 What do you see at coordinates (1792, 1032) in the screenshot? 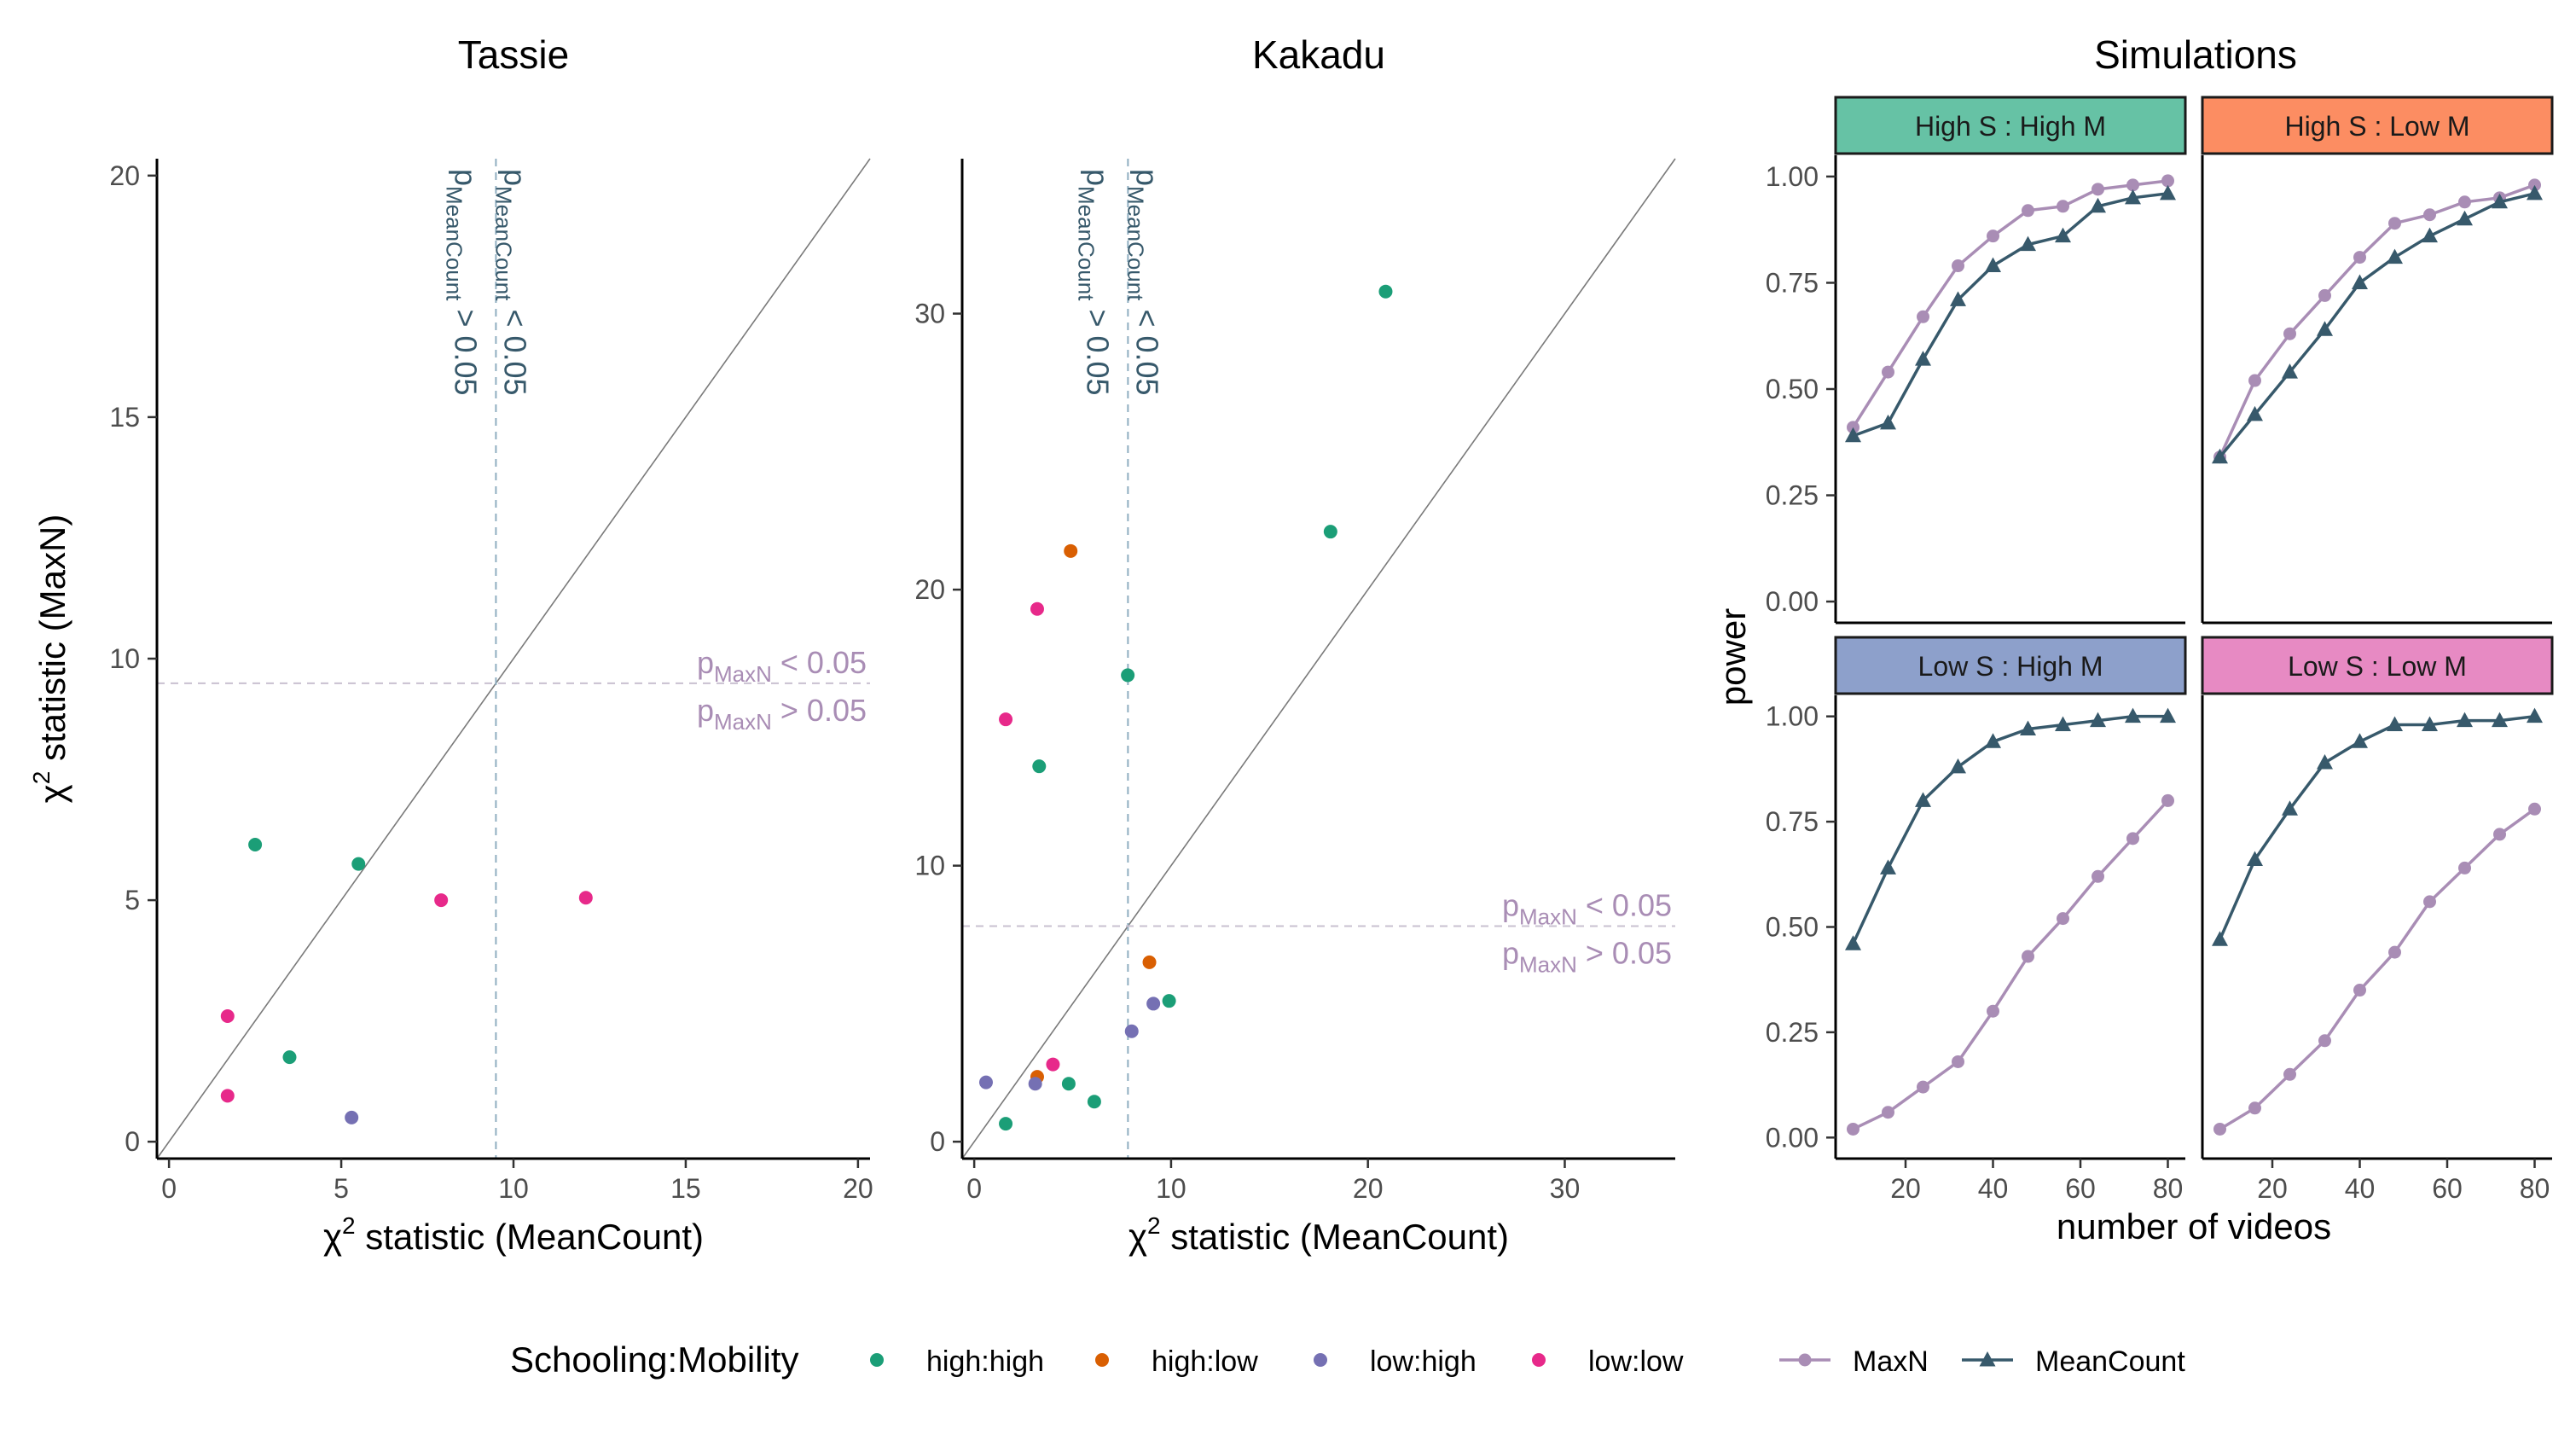
I see `facet-low-s-high-m-ytick-label-1: 0.25` at bounding box center [1792, 1032].